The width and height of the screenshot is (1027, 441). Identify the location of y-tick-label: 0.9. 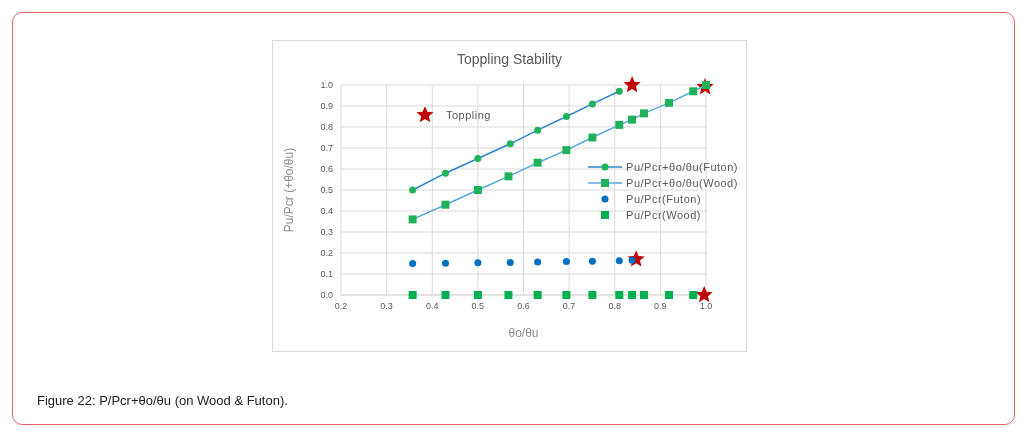
(326, 106).